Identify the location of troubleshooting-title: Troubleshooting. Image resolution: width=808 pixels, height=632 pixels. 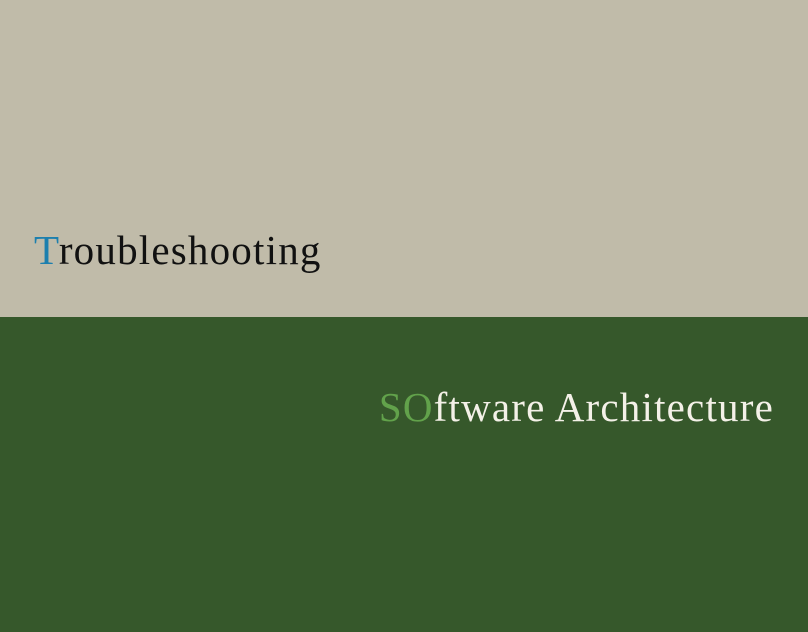
(178, 250).